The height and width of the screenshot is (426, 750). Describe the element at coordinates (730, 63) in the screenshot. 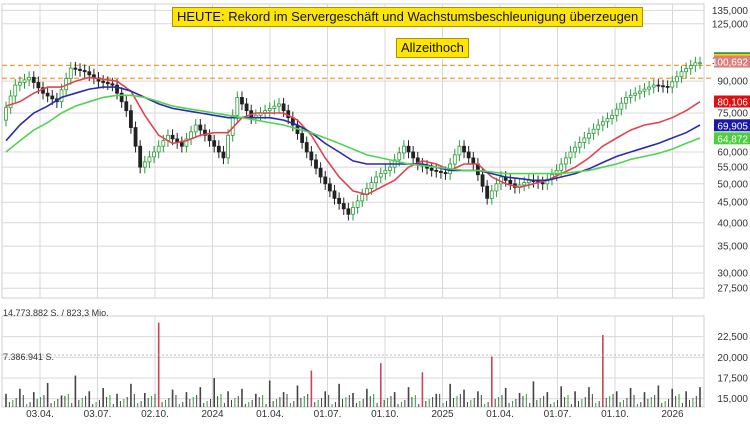

I see `price-label: 100,692` at that location.